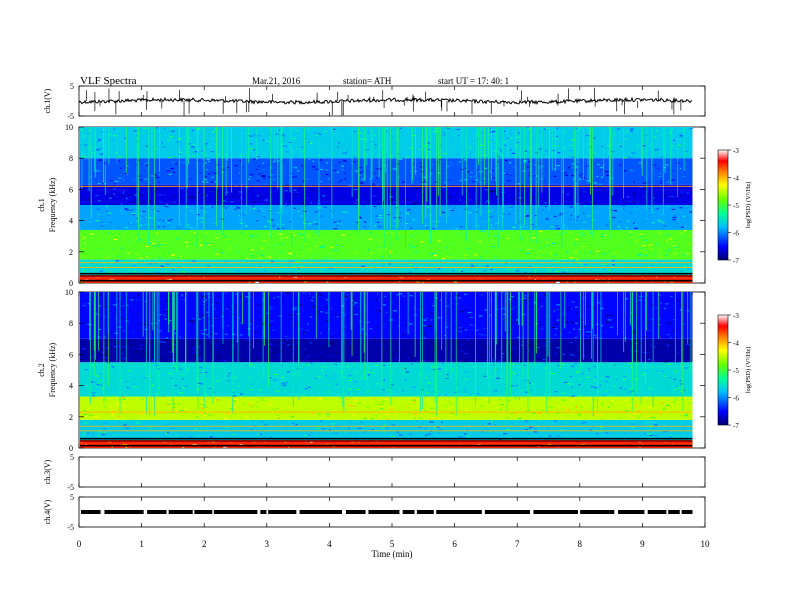 This screenshot has width=792, height=612. What do you see at coordinates (736, 399) in the screenshot?
I see `colorbar-tick-label: -6` at bounding box center [736, 399].